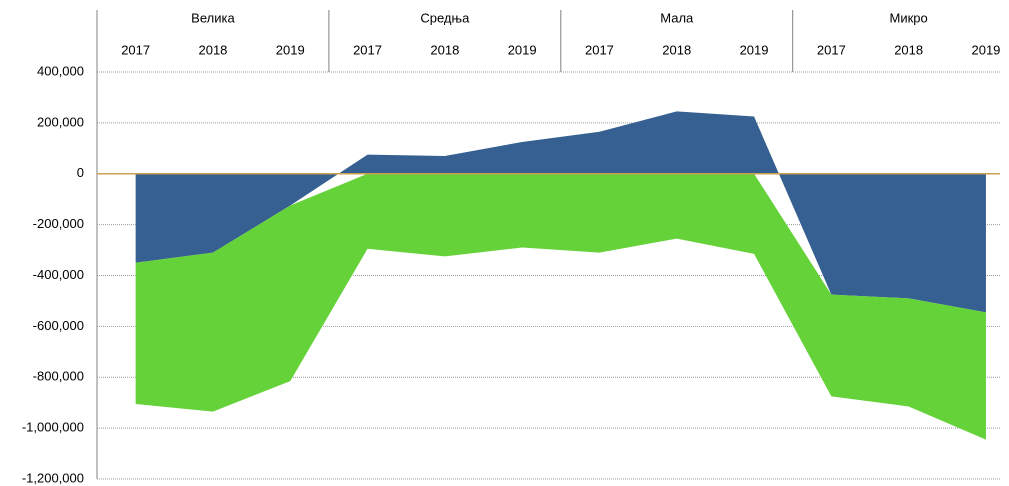 Image resolution: width=1009 pixels, height=486 pixels. What do you see at coordinates (58, 223) in the screenshot?
I see `y-tick-label: -200,000` at bounding box center [58, 223].